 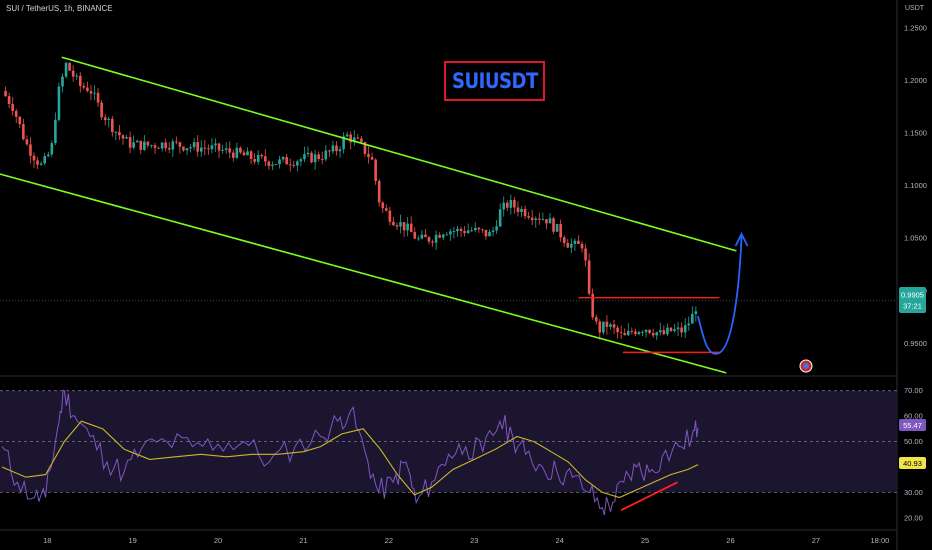 What do you see at coordinates (880, 540) in the screenshot?
I see `time-axis-tick-10: 18:00` at bounding box center [880, 540].